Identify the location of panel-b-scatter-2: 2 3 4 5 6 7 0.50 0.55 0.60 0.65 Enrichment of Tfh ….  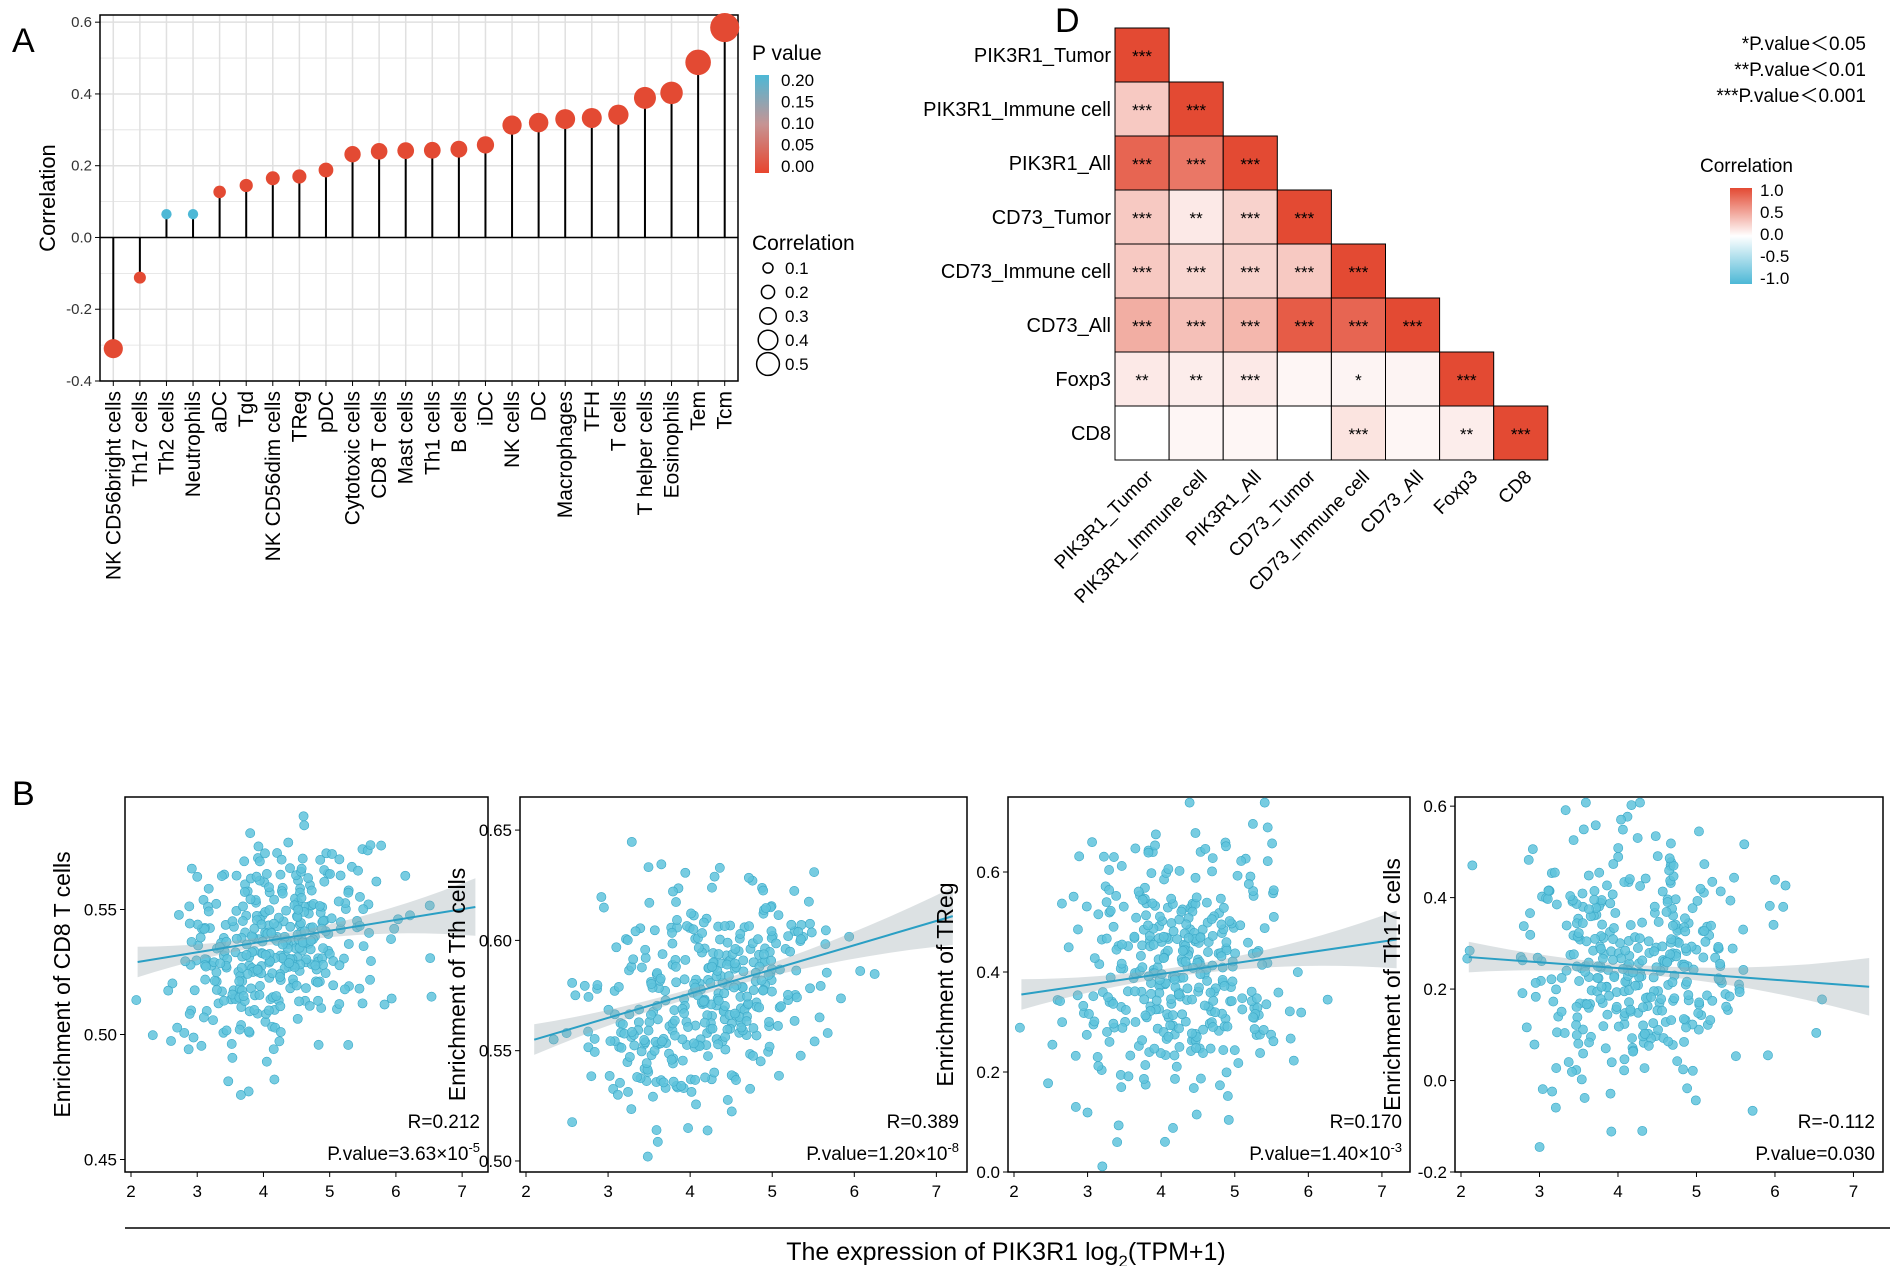
(706, 998).